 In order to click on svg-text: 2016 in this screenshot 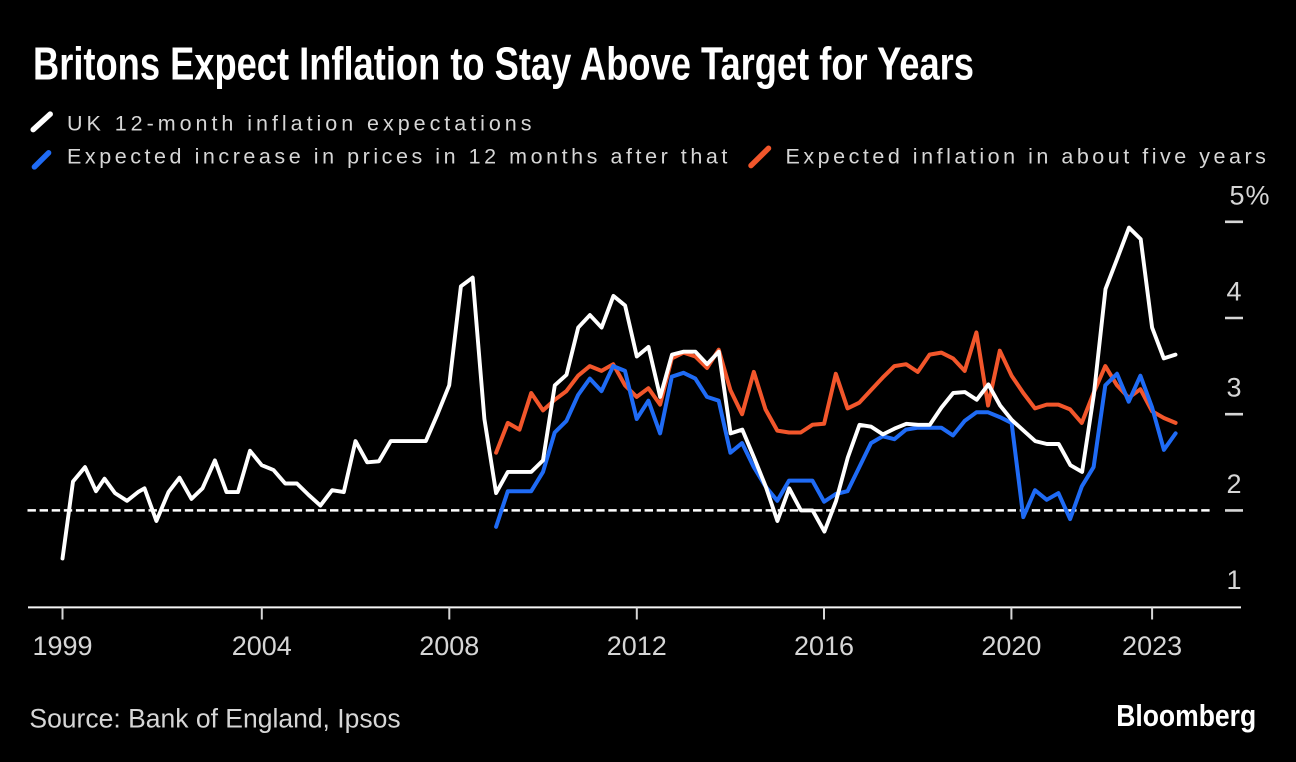, I will do `click(824, 646)`.